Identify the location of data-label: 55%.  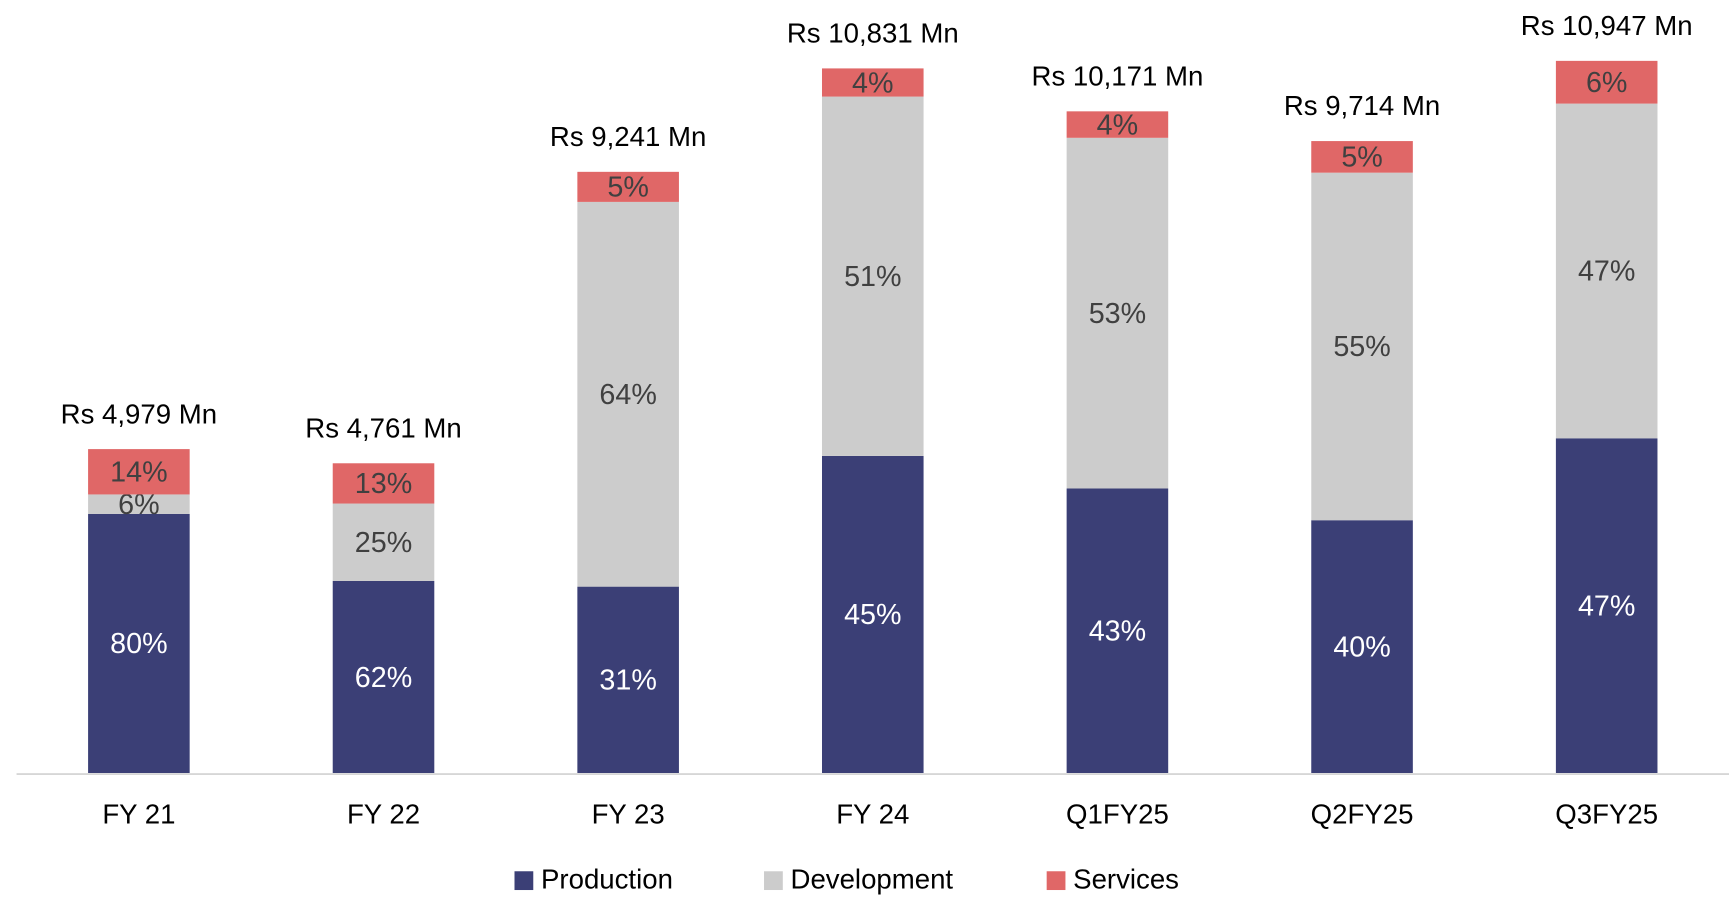
(1361, 347).